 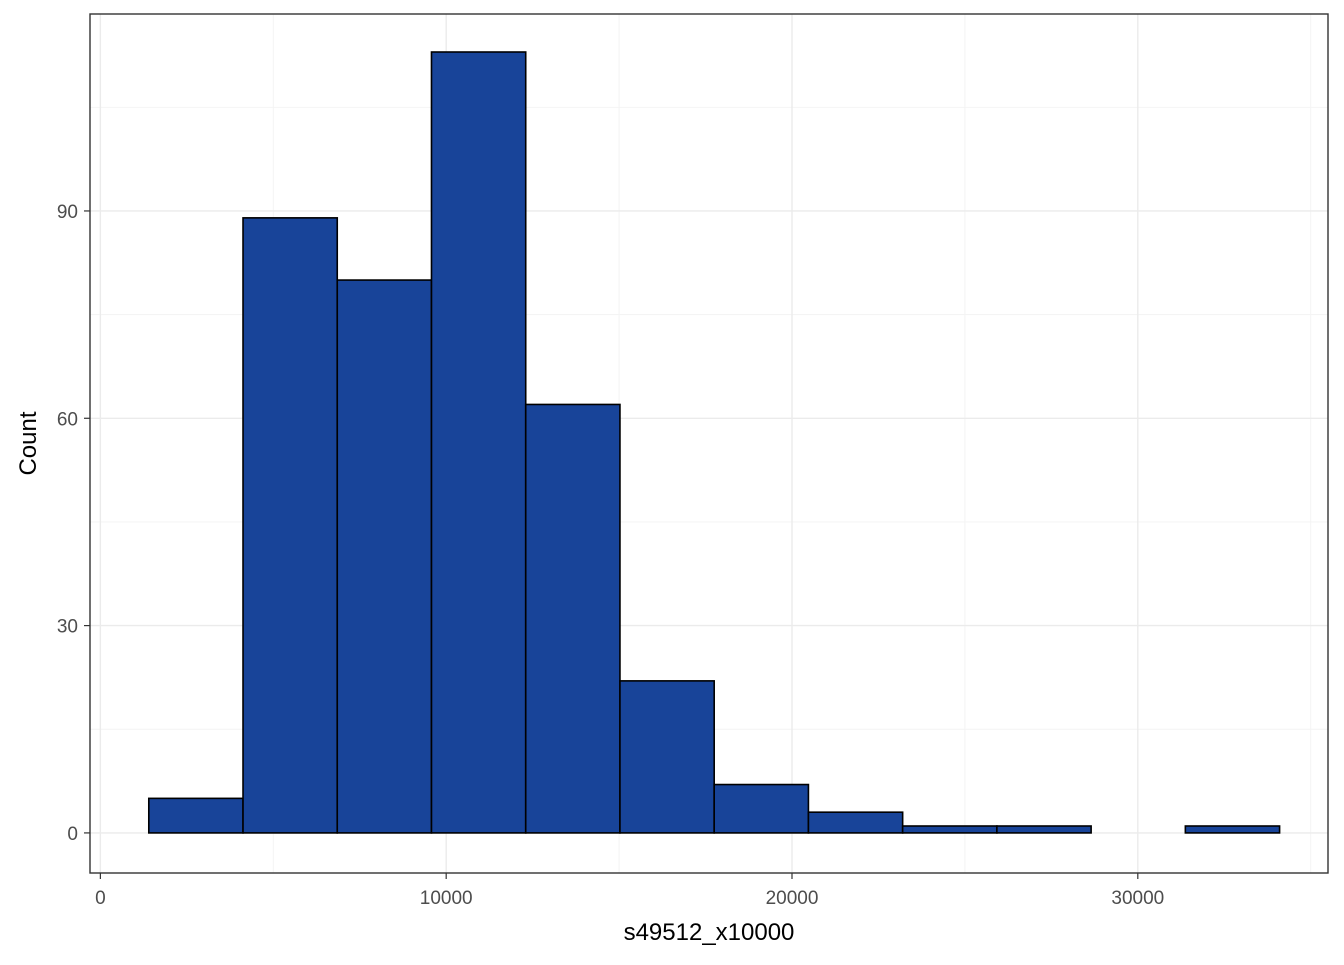 What do you see at coordinates (67, 627) in the screenshot?
I see `y-tick-label: 30` at bounding box center [67, 627].